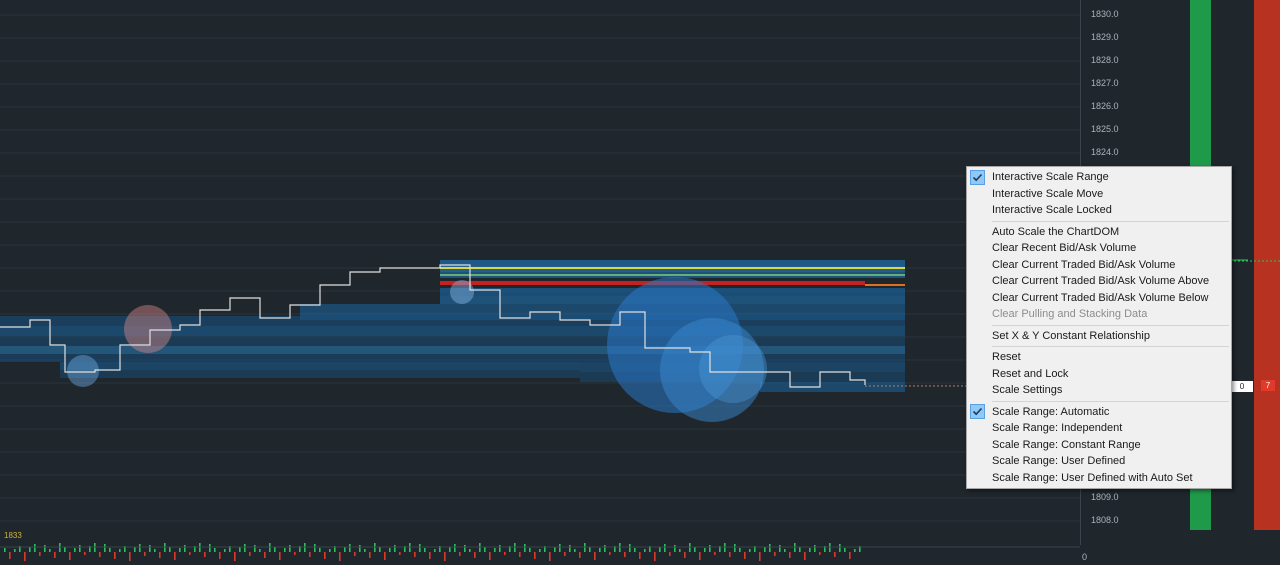 The image size is (1280, 565). I want to click on price-tick: 1828.0, so click(1105, 60).